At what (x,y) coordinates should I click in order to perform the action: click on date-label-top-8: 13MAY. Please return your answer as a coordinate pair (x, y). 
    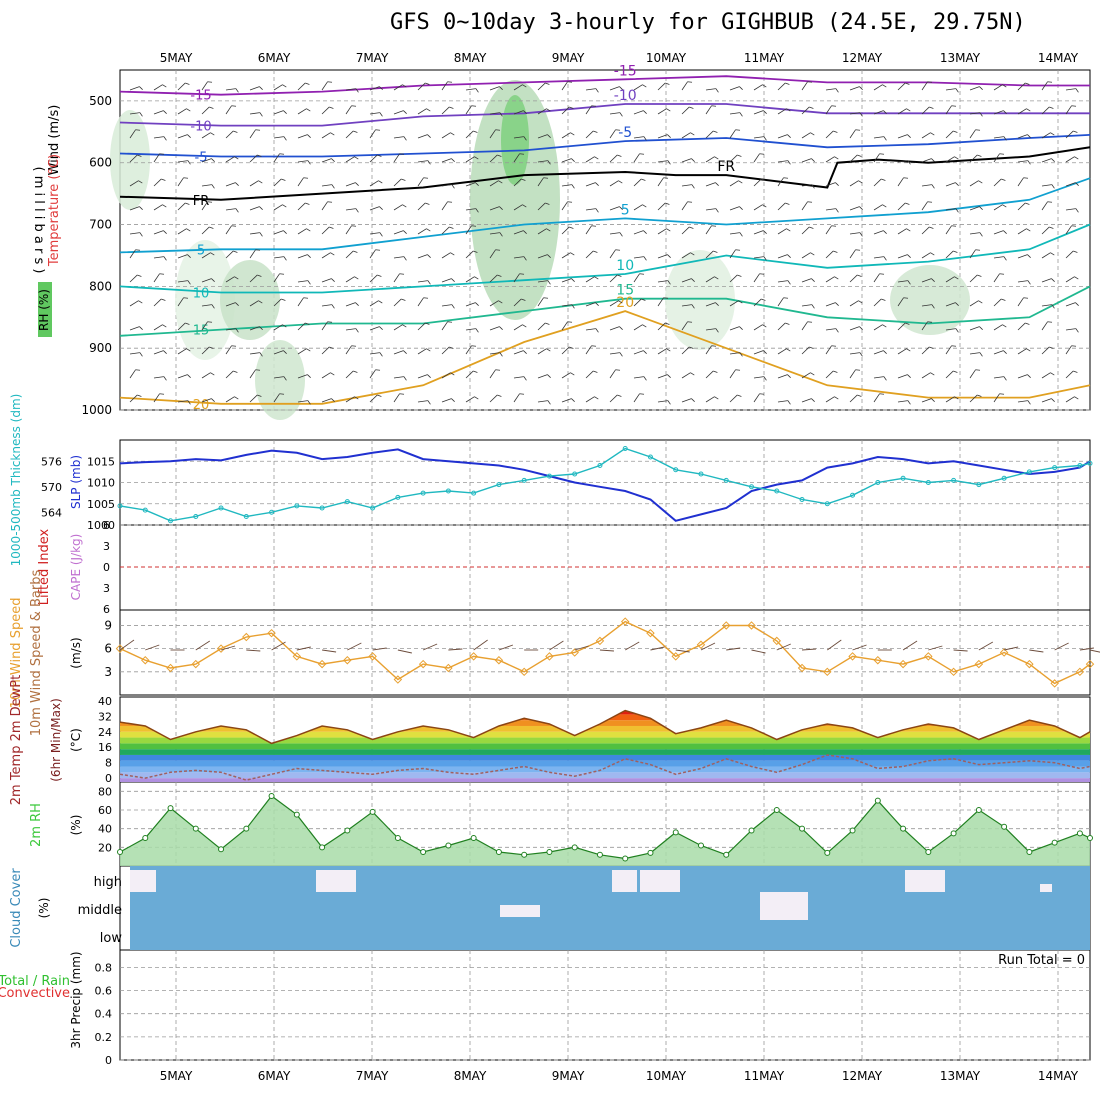
    Looking at the image, I should click on (960, 58).